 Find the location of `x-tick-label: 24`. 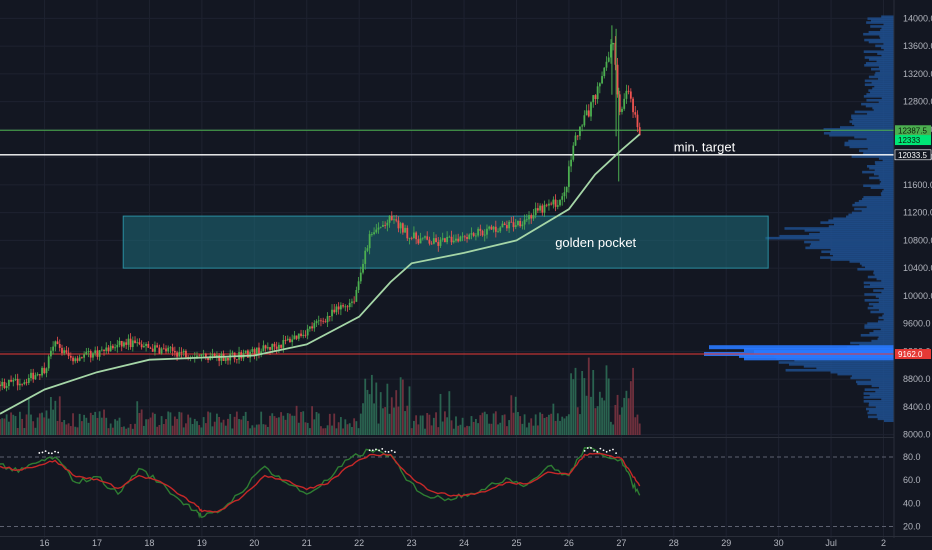

x-tick-label: 24 is located at coordinates (464, 543).